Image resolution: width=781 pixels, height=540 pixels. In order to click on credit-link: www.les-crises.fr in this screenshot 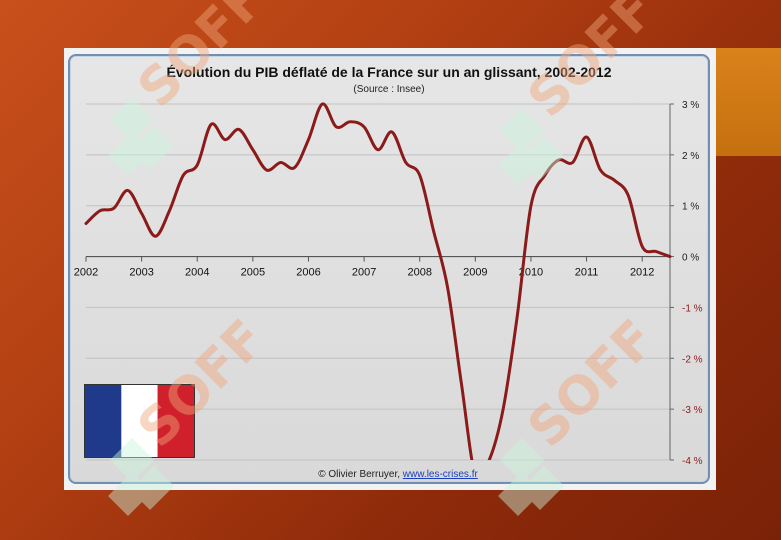, I will do `click(440, 474)`.